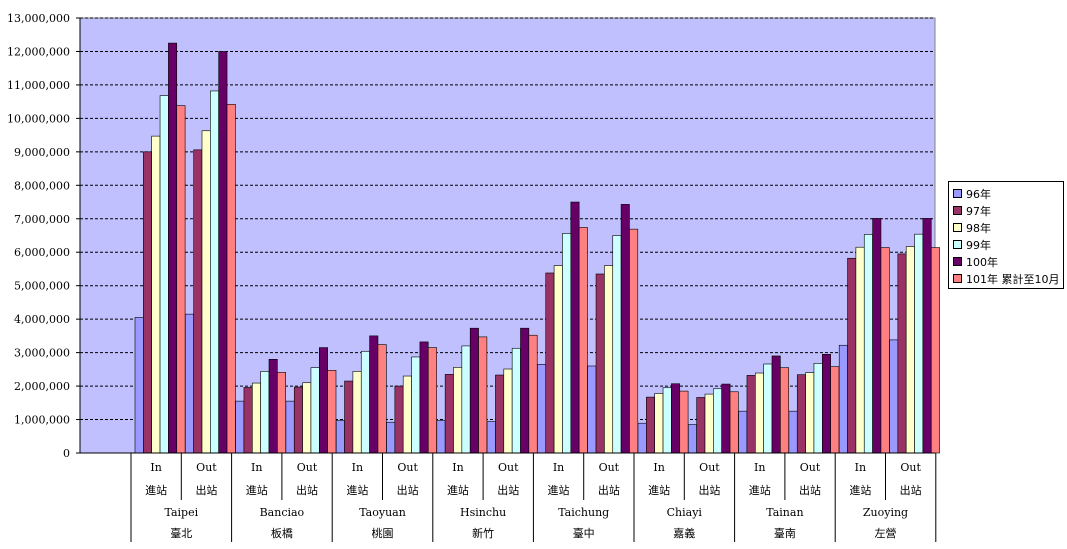 Image resolution: width=1067 pixels, height=549 pixels. What do you see at coordinates (483, 533) in the screenshot?
I see `station-label-zh: 新竹` at bounding box center [483, 533].